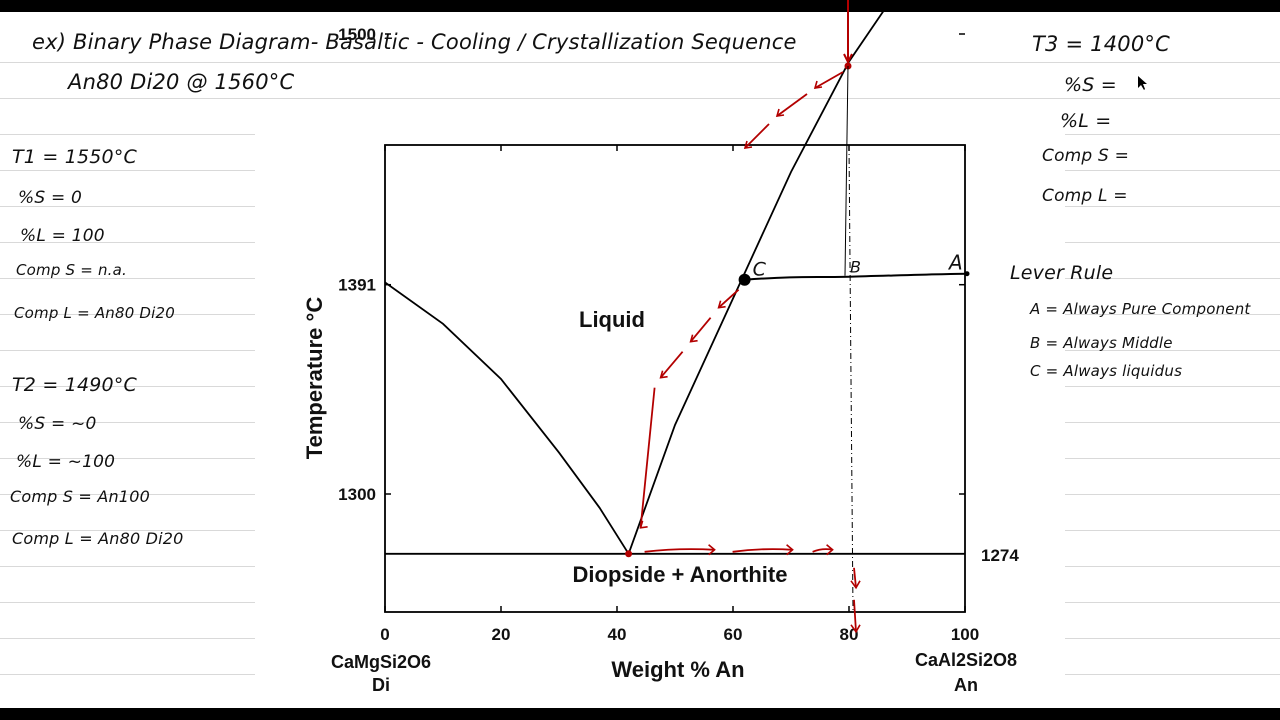 This screenshot has width=1280, height=720. Describe the element at coordinates (744, 279) in the screenshot. I see `point-c-dot` at that location.